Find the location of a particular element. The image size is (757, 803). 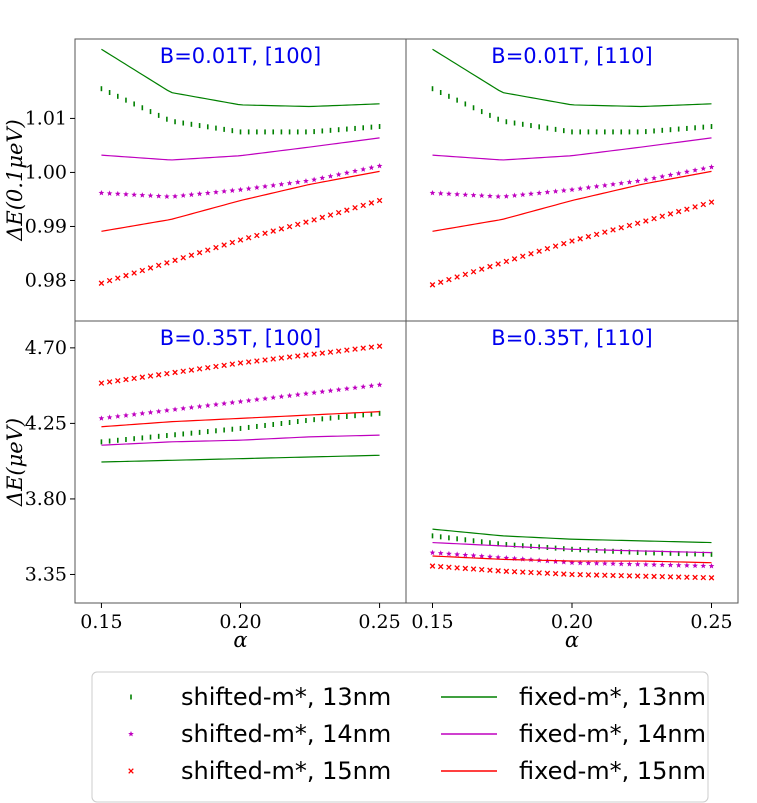

panel-title: B=0.01T, [110] is located at coordinates (571, 56).